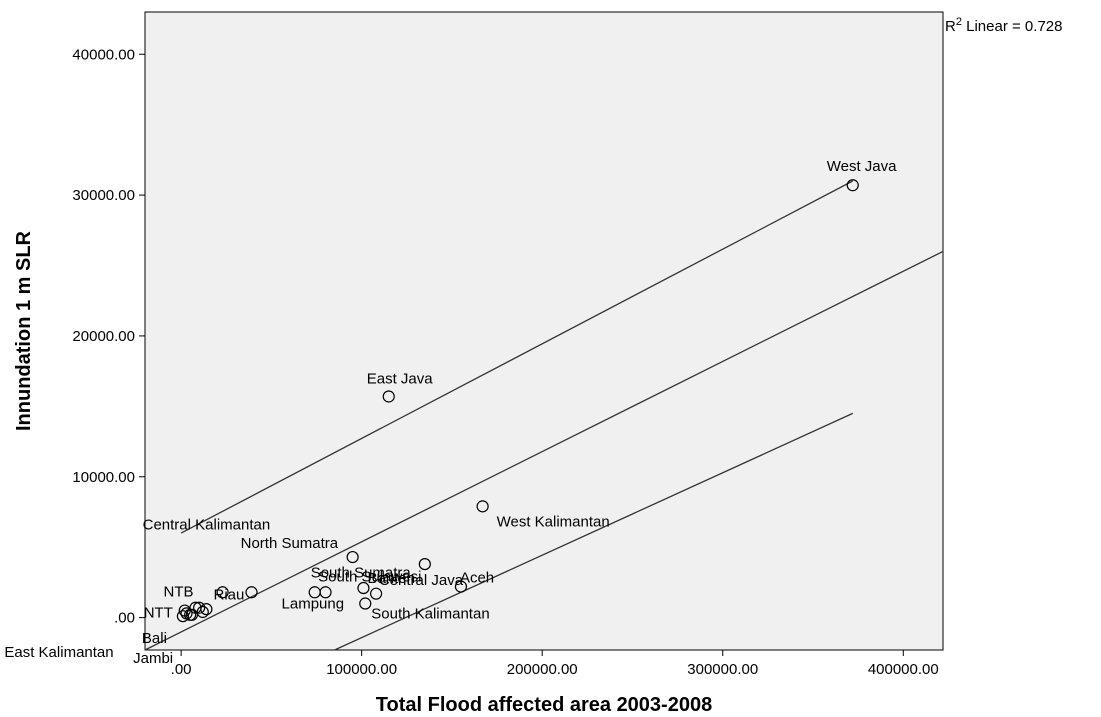  Describe the element at coordinates (722, 669) in the screenshot. I see `x-tick-label: 300000.00` at that location.